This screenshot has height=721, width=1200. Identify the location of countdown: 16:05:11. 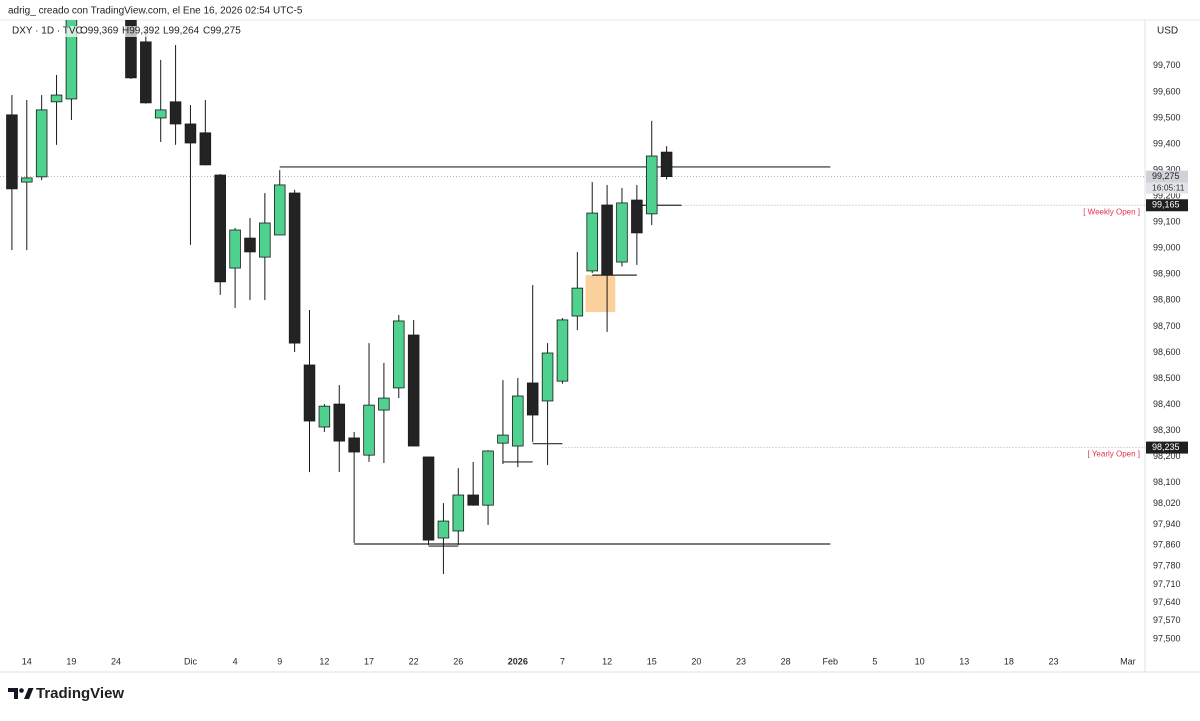
(1168, 187).